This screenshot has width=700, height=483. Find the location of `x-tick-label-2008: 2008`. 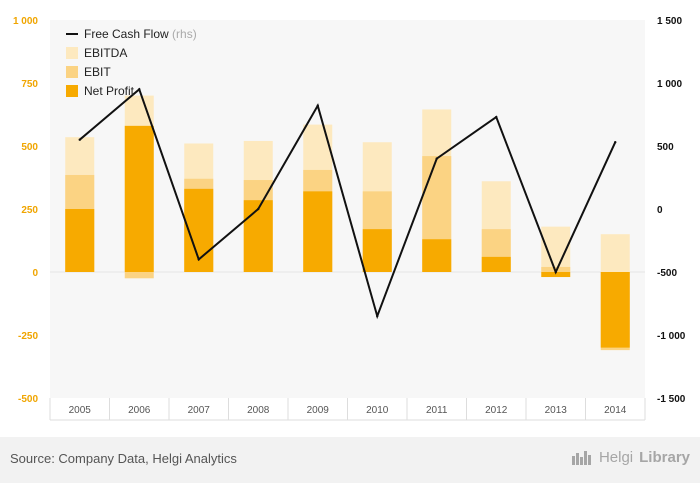

x-tick-label-2008: 2008 is located at coordinates (258, 410).